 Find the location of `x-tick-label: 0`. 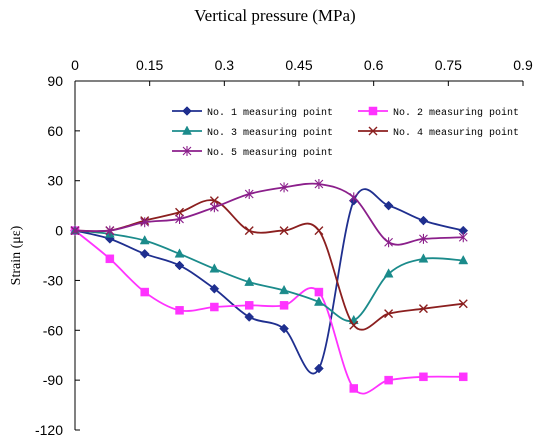

x-tick-label: 0 is located at coordinates (75, 65).